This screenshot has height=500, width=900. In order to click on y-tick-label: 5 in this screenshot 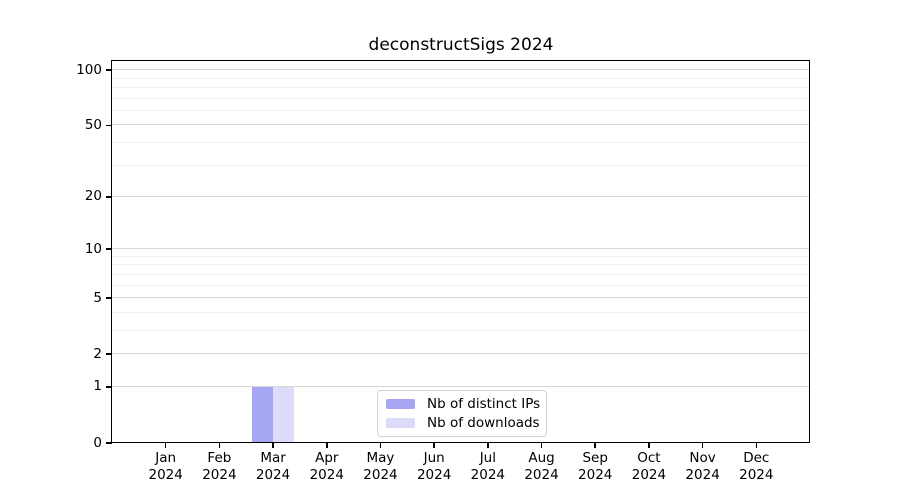, I will do `click(97, 297)`.